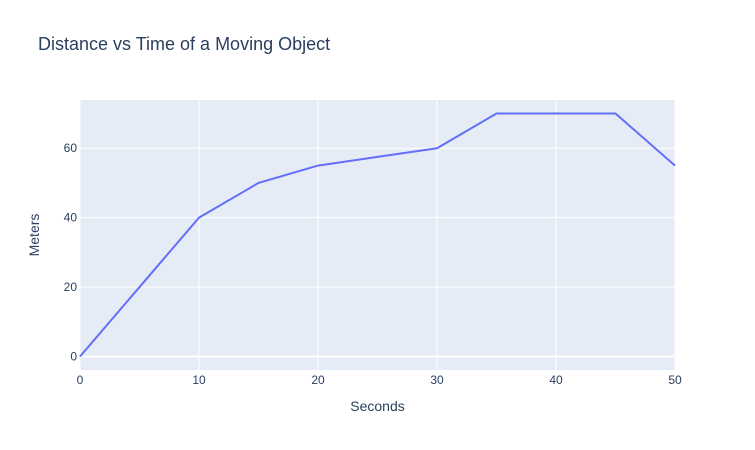 The width and height of the screenshot is (755, 450). What do you see at coordinates (80, 380) in the screenshot?
I see `x-tick-label: 0` at bounding box center [80, 380].